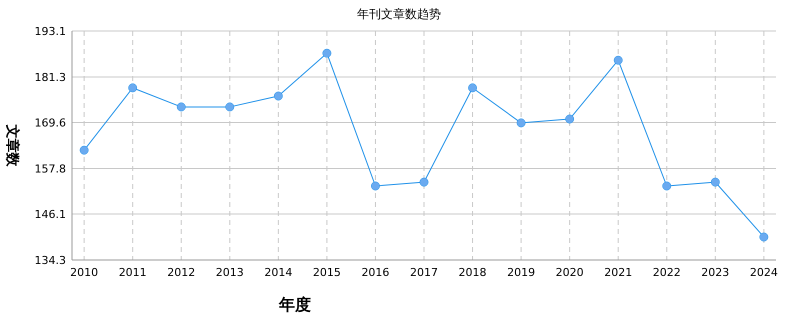 The width and height of the screenshot is (798, 330). What do you see at coordinates (50, 214) in the screenshot?
I see `y-tick-label: 146.1` at bounding box center [50, 214].